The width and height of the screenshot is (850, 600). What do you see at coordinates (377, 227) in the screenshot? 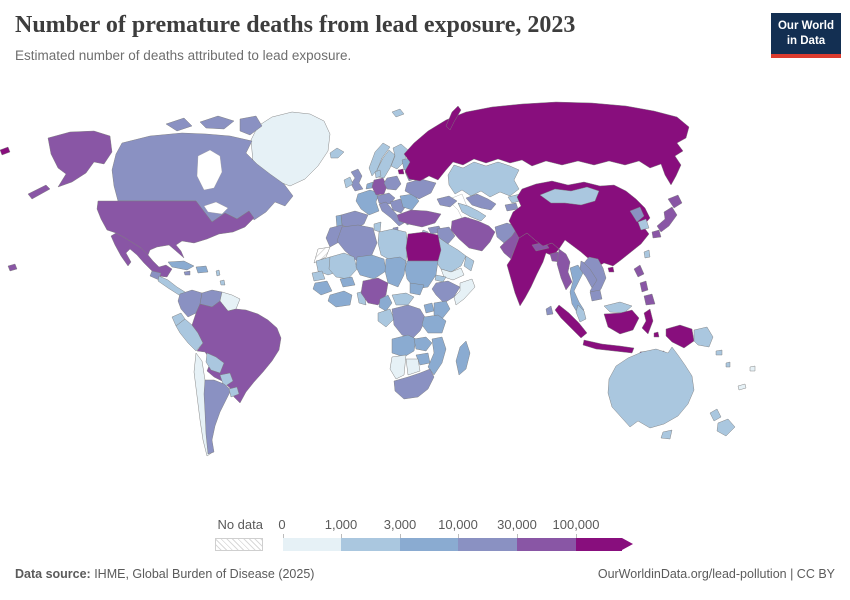
I see `country-tunisia` at bounding box center [377, 227].